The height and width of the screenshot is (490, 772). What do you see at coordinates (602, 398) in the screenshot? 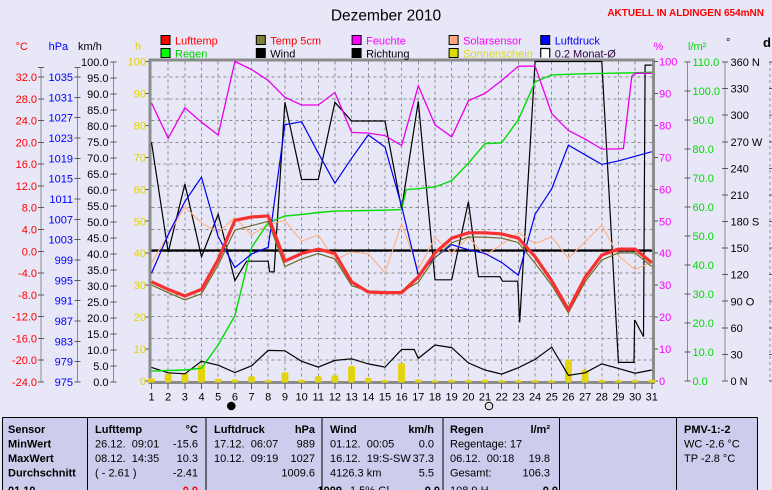
I see `svg-text: 28` at bounding box center [602, 398].